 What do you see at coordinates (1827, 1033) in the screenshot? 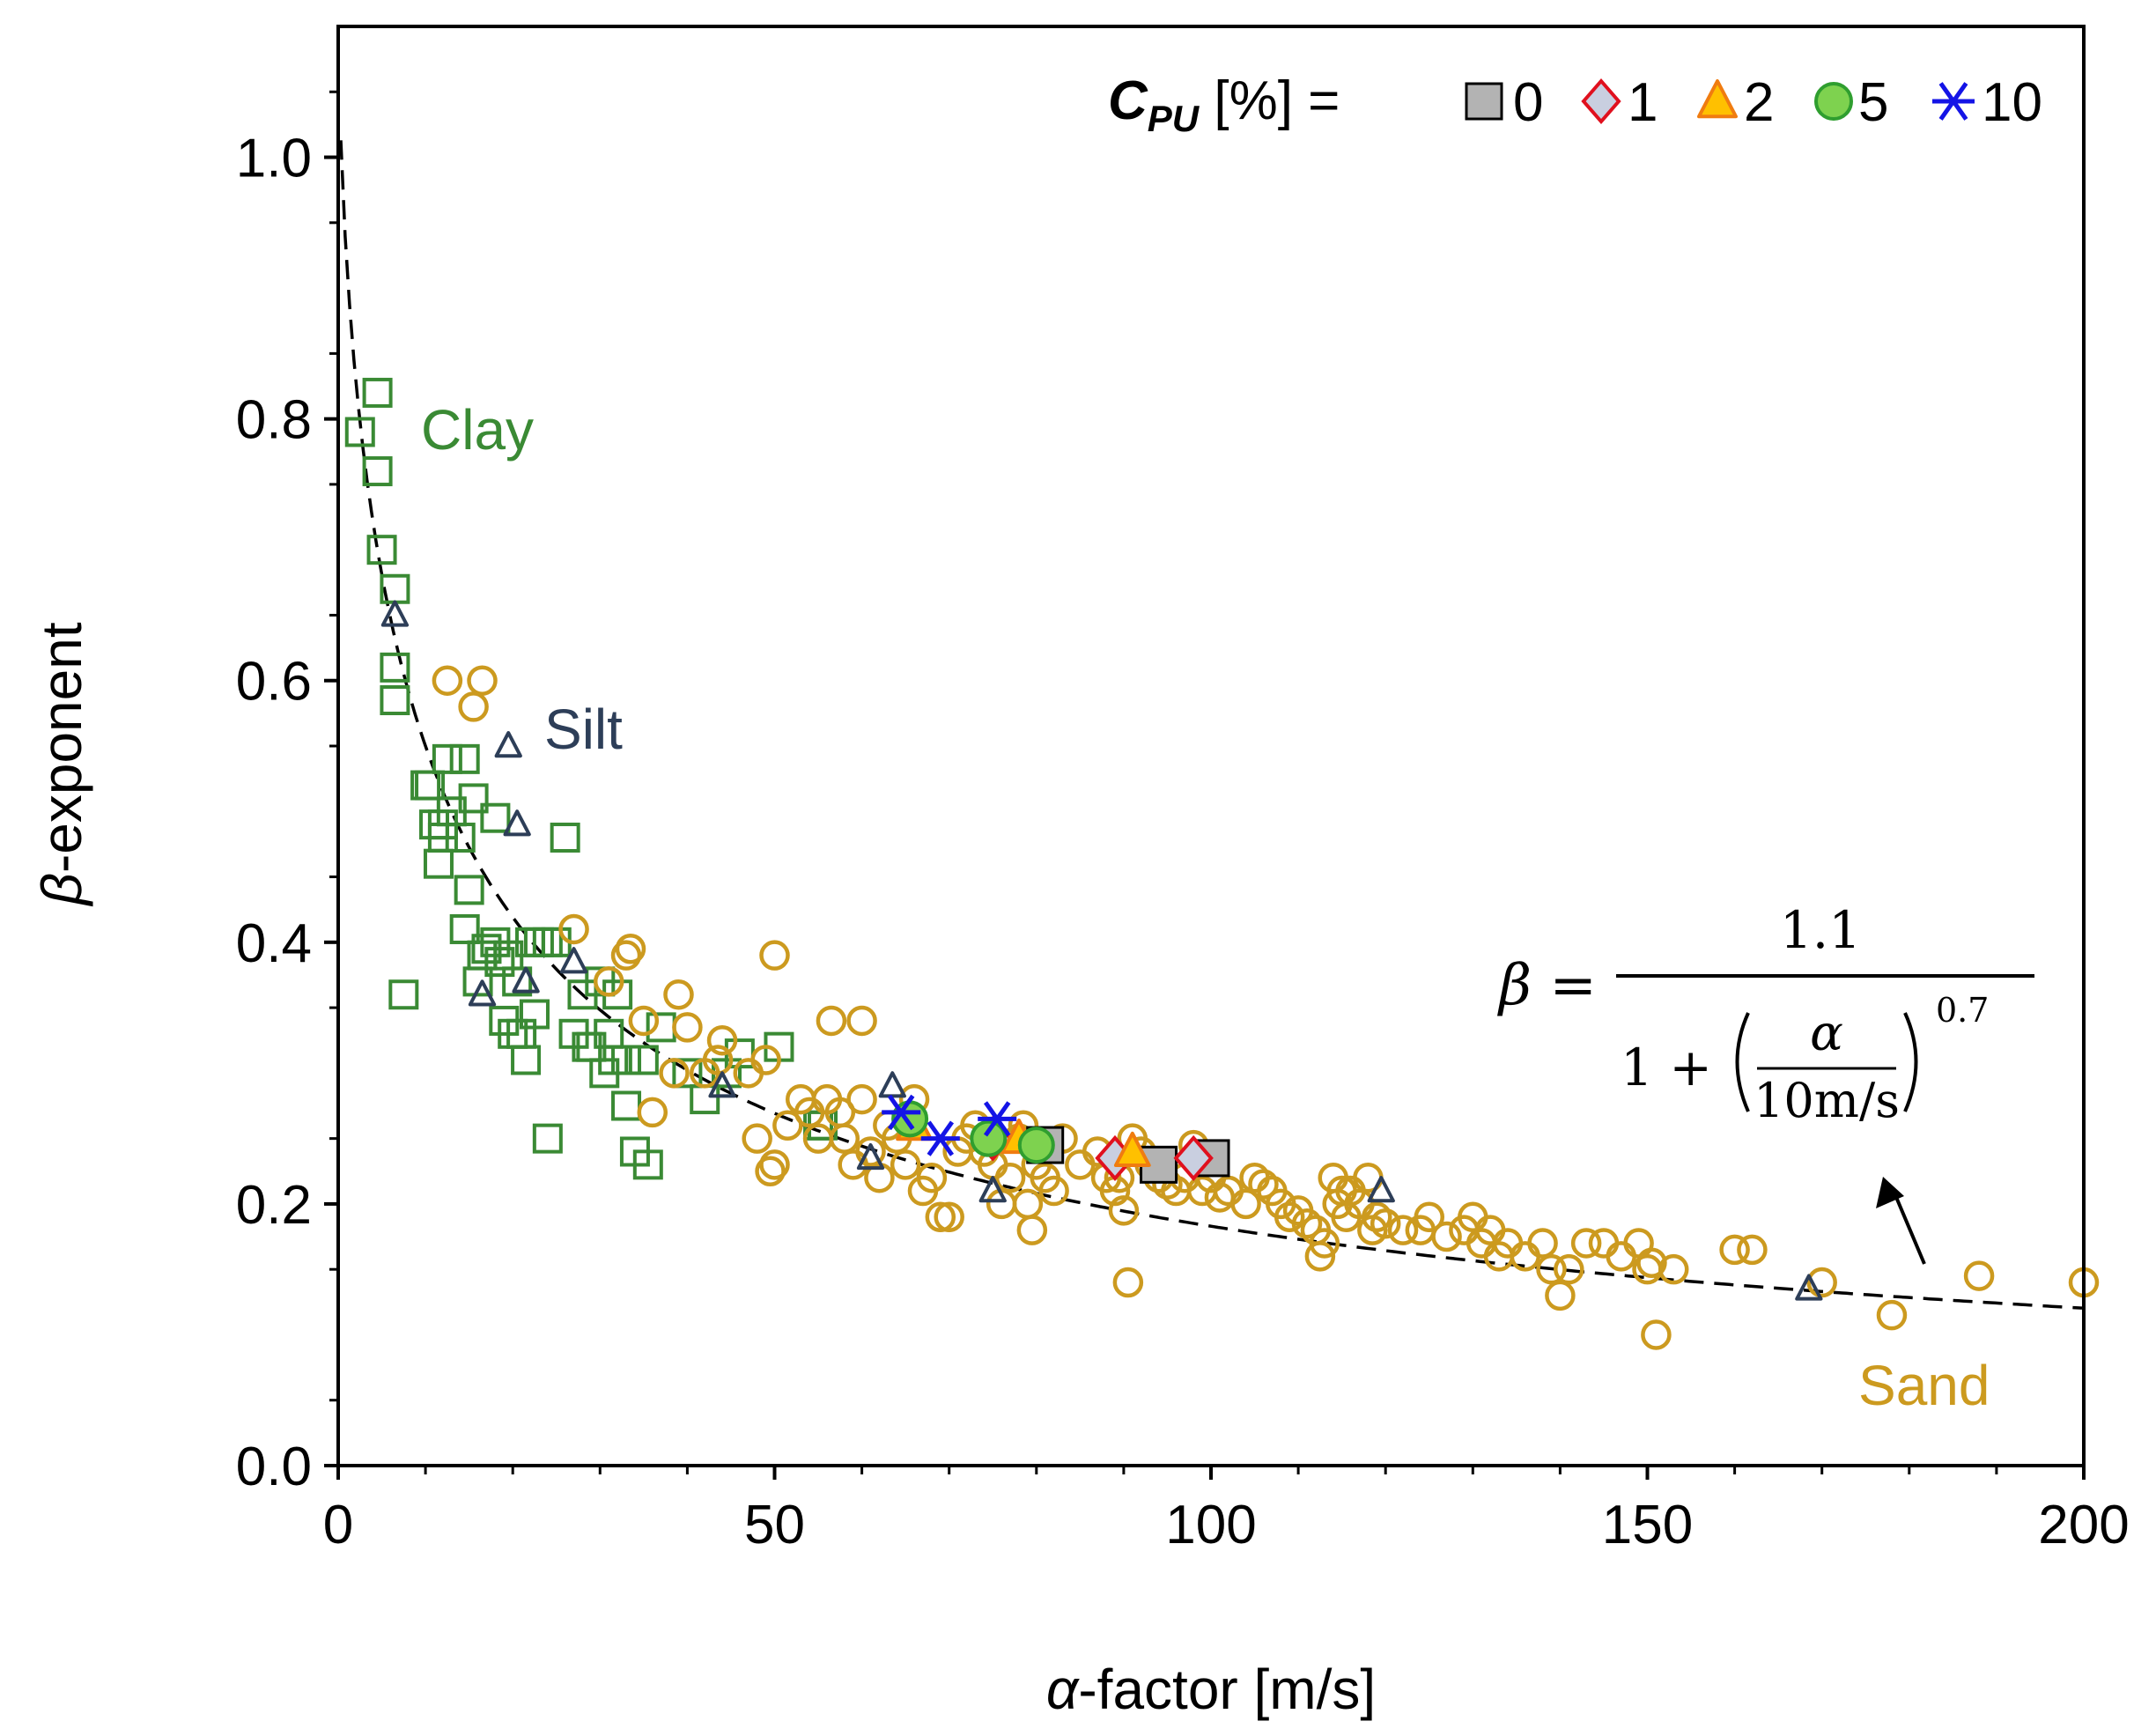
I see `formula-alpha: α` at bounding box center [1827, 1033].